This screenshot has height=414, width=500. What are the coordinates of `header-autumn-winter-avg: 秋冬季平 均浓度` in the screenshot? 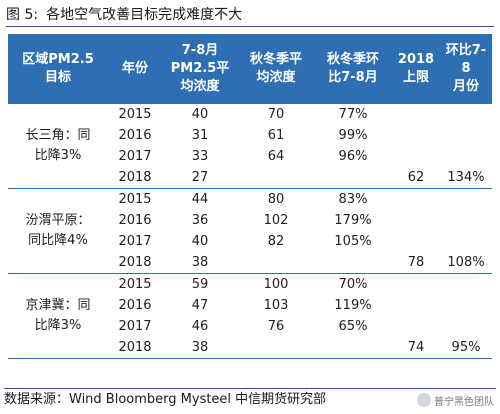 It's located at (275, 68).